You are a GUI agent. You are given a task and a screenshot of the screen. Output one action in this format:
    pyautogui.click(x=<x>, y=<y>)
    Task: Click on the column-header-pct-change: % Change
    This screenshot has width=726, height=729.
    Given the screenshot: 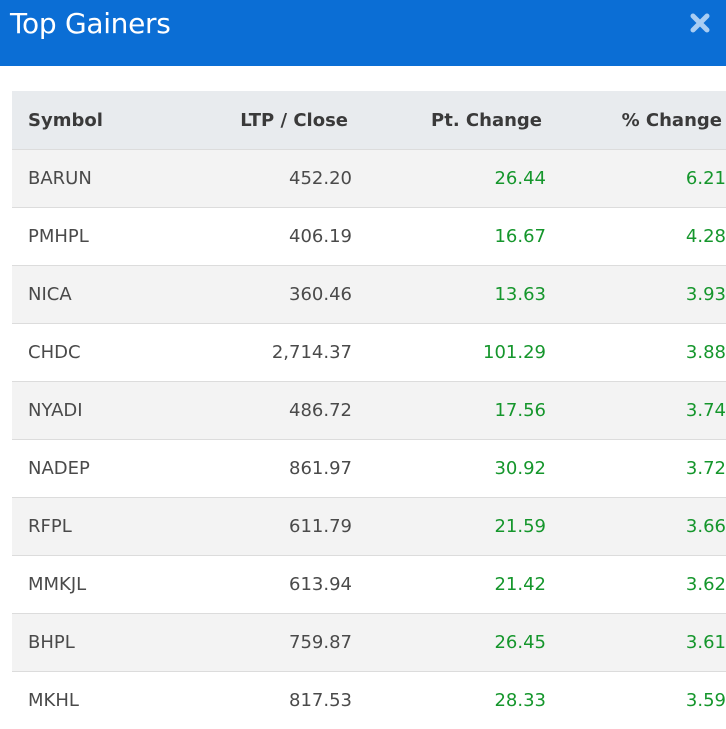 What is the action you would take?
    pyautogui.click(x=636, y=120)
    